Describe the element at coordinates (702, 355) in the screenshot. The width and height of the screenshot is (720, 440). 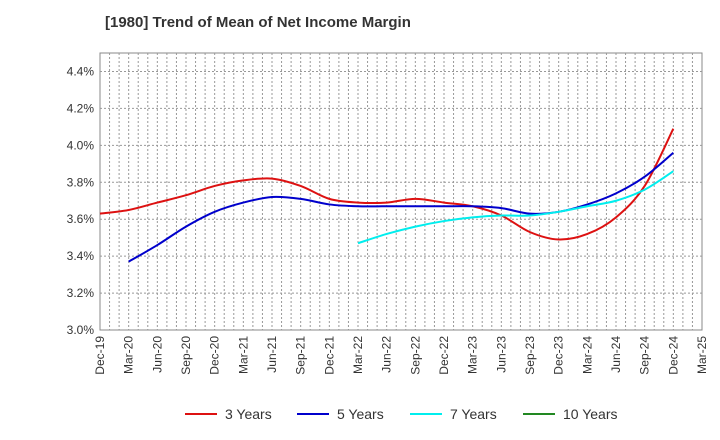
I see `x-tick-label: Mar-25` at that location.